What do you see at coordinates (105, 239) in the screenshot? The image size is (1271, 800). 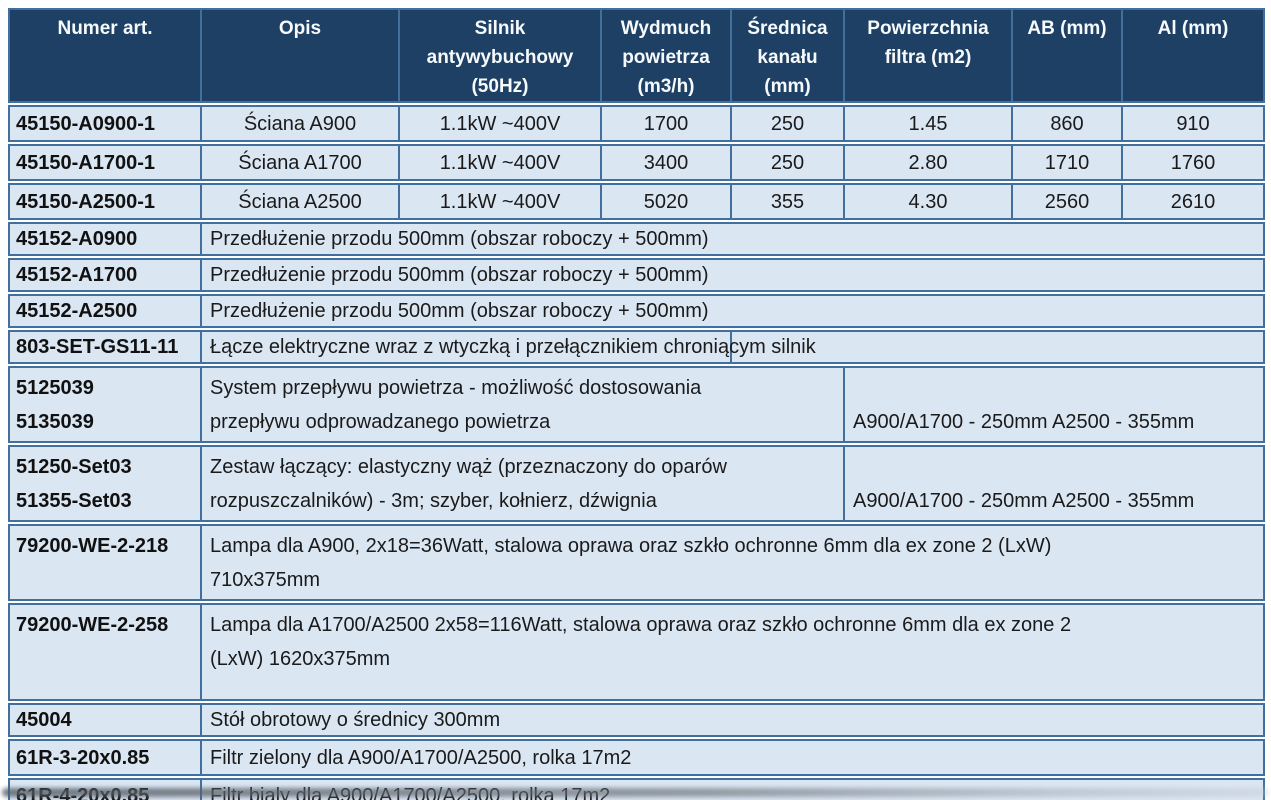 I see `article-number-cell: 45152-A0900` at bounding box center [105, 239].